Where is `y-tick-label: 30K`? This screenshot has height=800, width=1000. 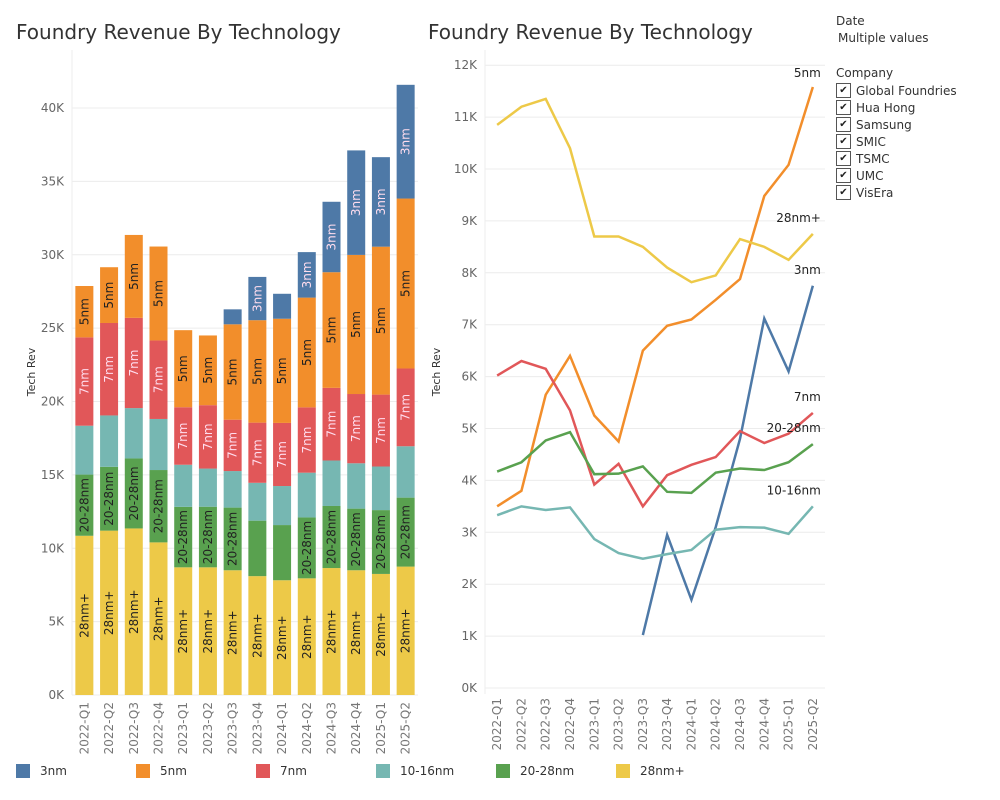
y-tick-label: 30K is located at coordinates (53, 255).